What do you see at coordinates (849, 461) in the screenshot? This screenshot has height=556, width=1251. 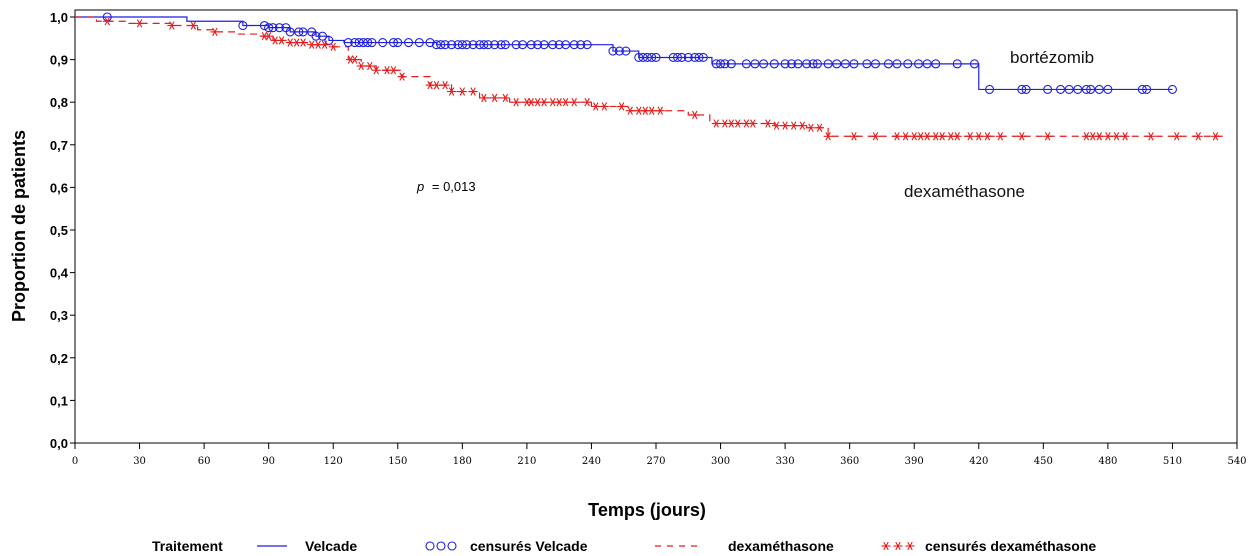 I see `x-tick-label: 360` at bounding box center [849, 461].